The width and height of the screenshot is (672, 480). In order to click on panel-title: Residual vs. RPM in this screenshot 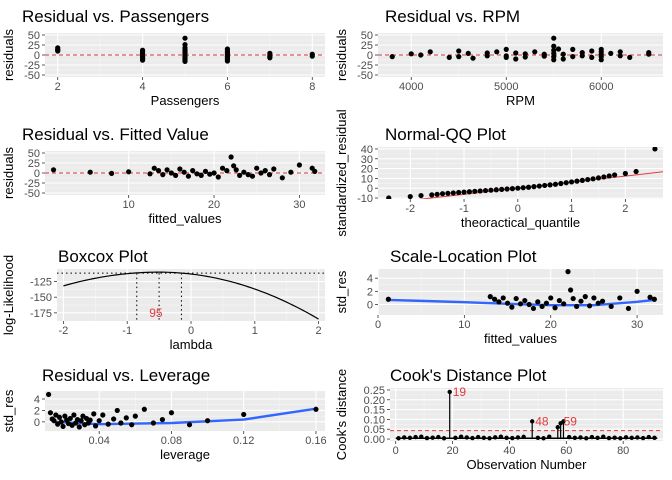, I will do `click(452, 16)`.